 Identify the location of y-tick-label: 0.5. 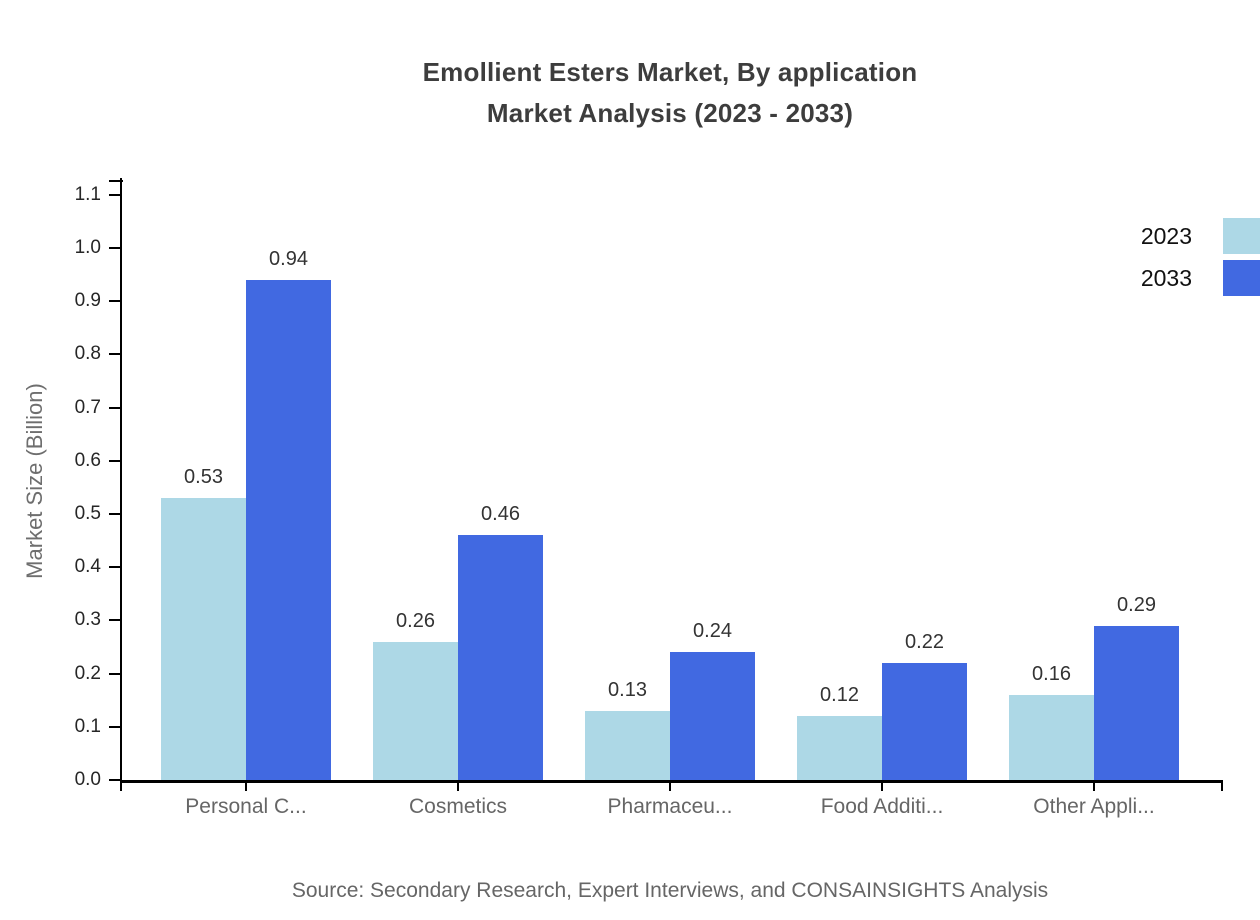
(87, 513).